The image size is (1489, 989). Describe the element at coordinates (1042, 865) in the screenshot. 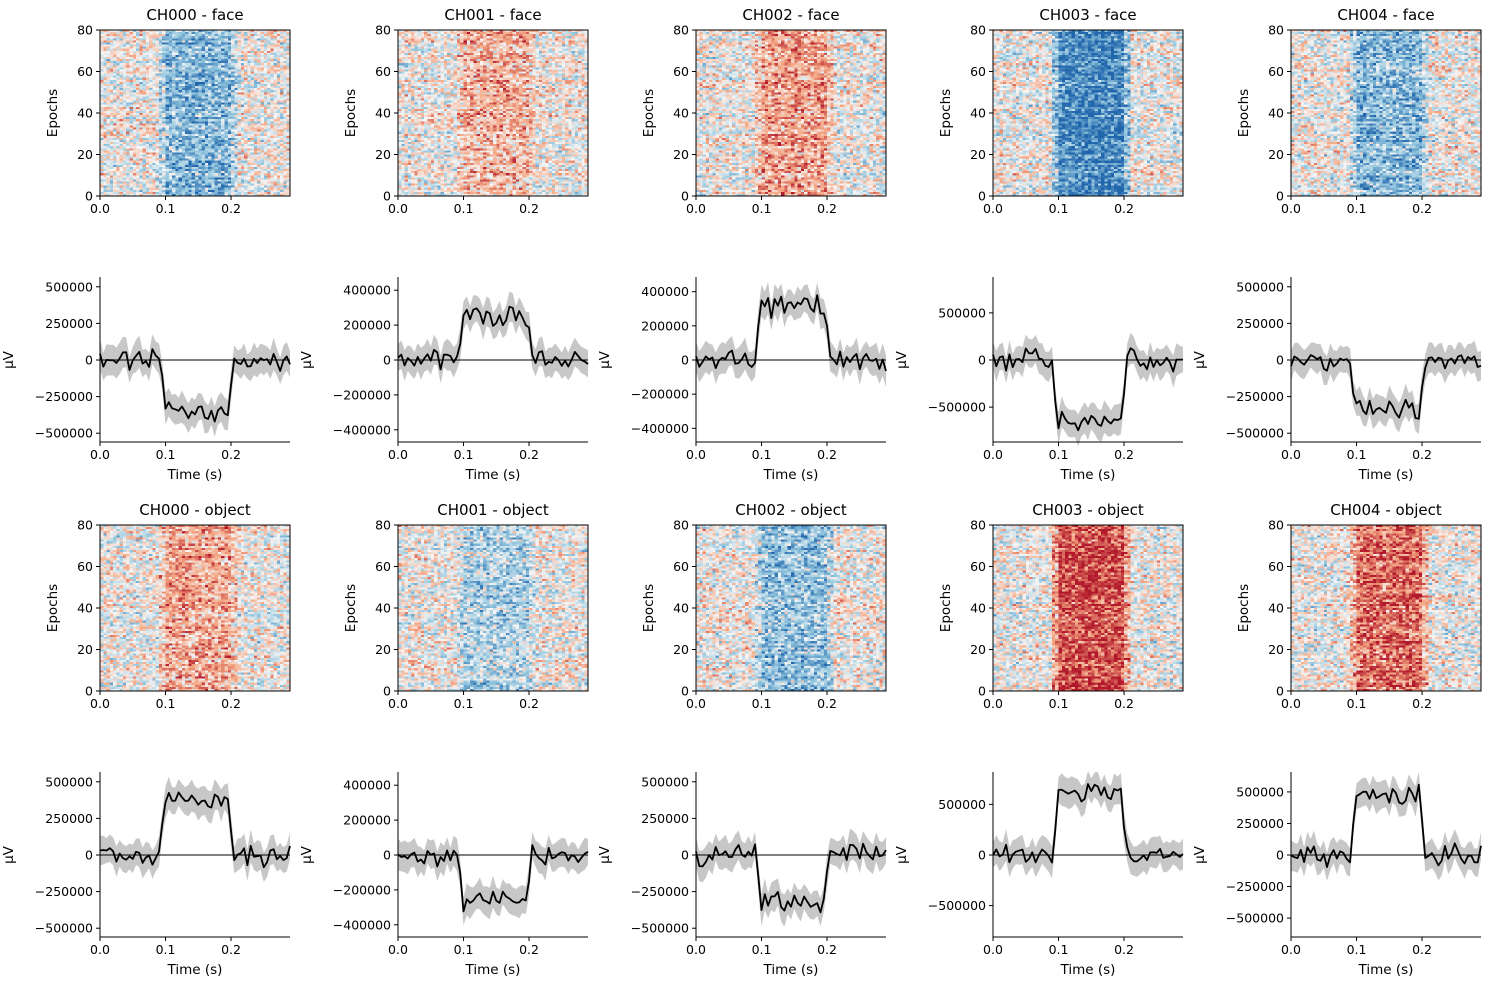

I see `erp-panel-ch003-object: 500000 0 −500000 0.0 0.1 0.2 Time (s) µV` at that location.